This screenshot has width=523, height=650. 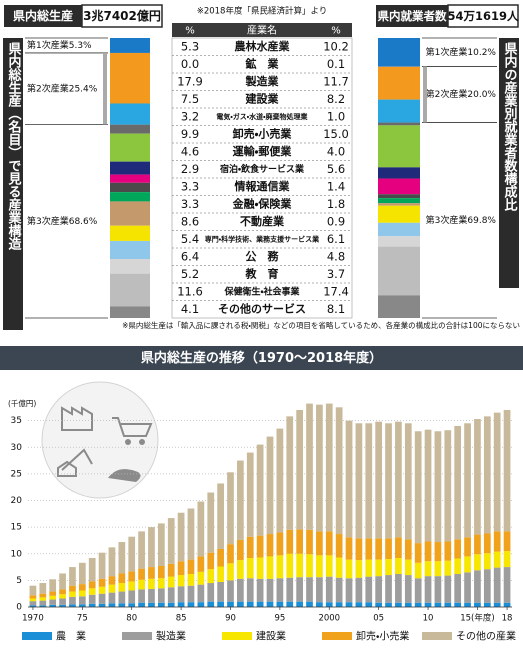 I want to click on x-tick-label: 95, so click(x=279, y=619).